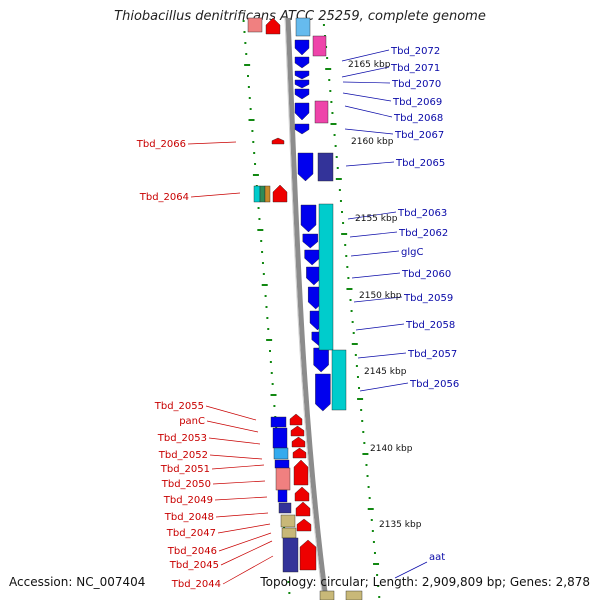  What do you see at coordinates (77, 582) in the screenshot?
I see `accession-text: Accession: NC_007404` at bounding box center [77, 582].